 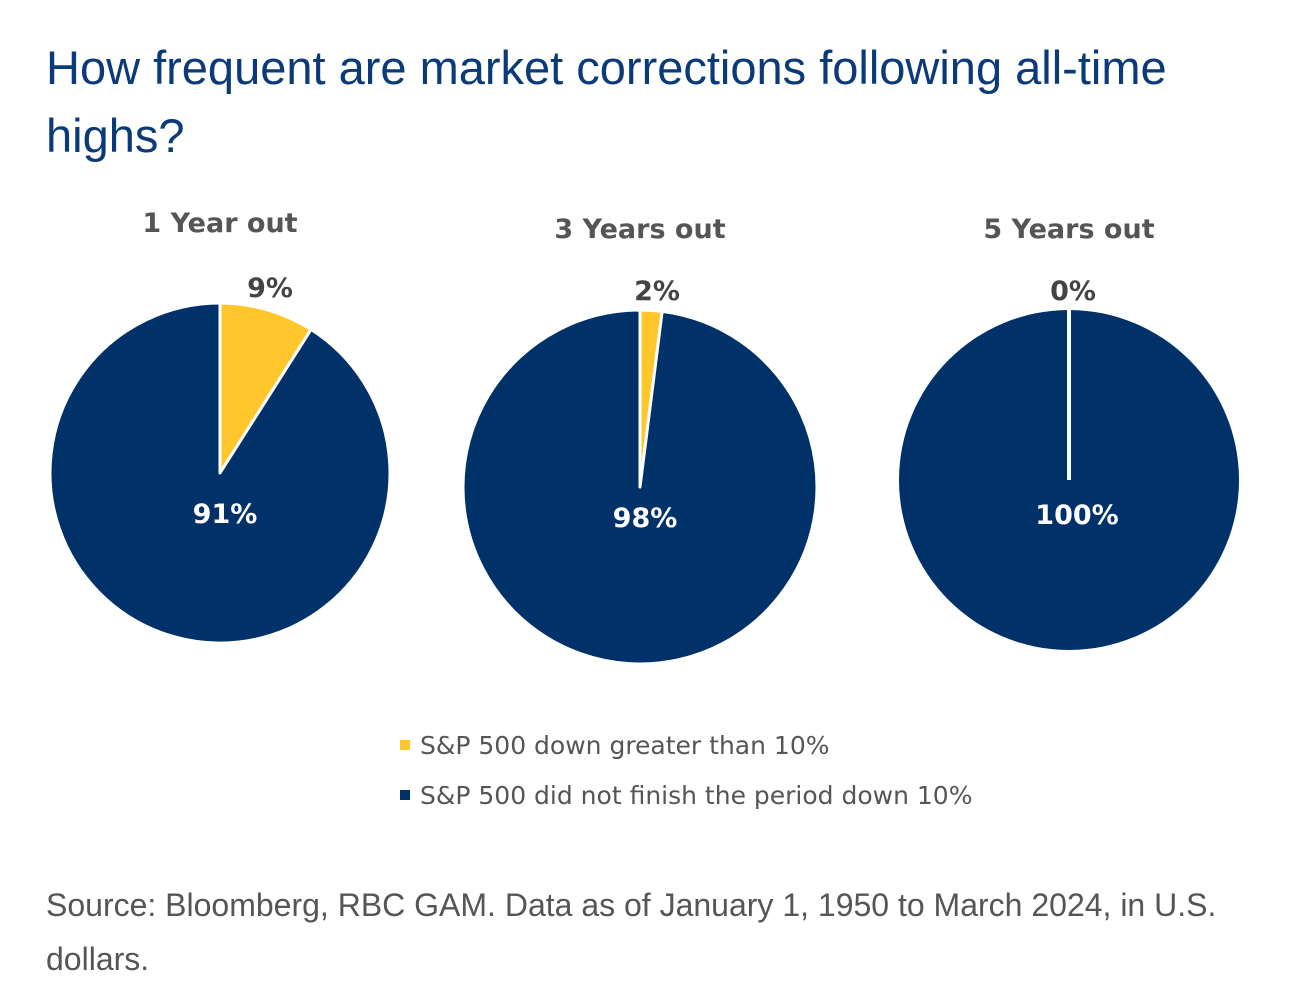 I want to click on data-label: 100%, so click(x=1076, y=515).